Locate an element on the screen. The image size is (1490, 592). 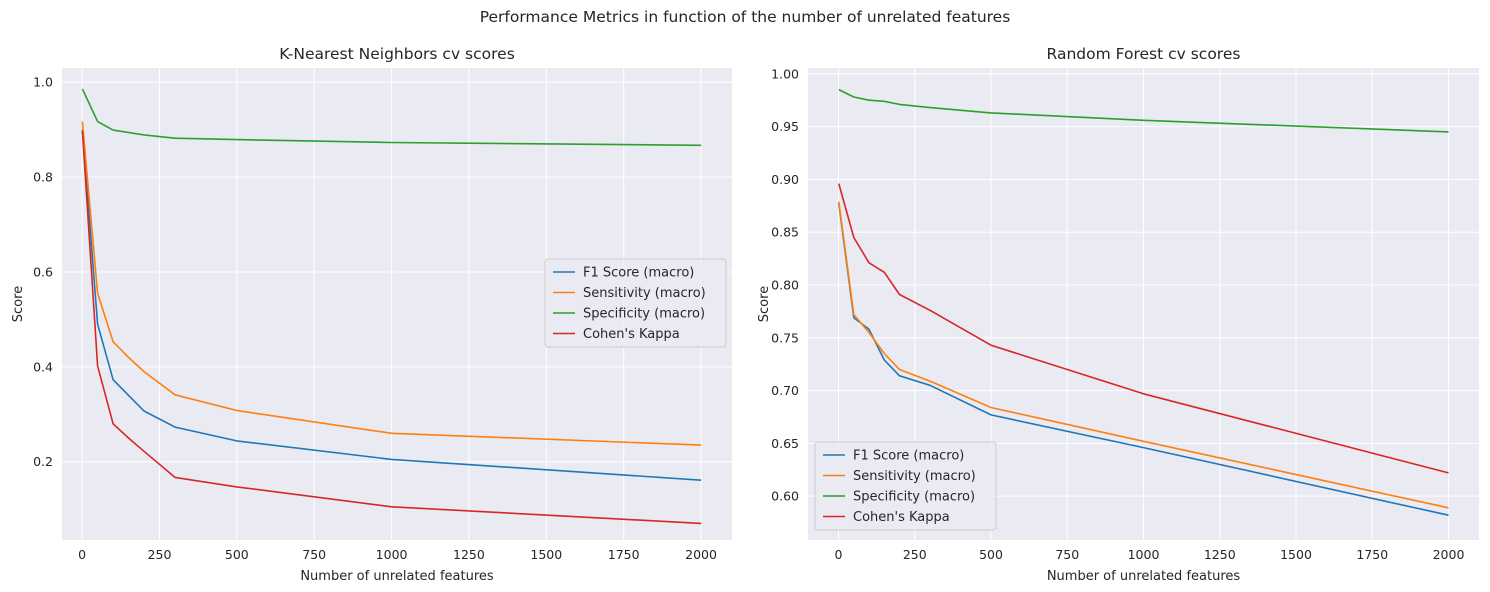
y-tick-label: 0.60 is located at coordinates (785, 496).